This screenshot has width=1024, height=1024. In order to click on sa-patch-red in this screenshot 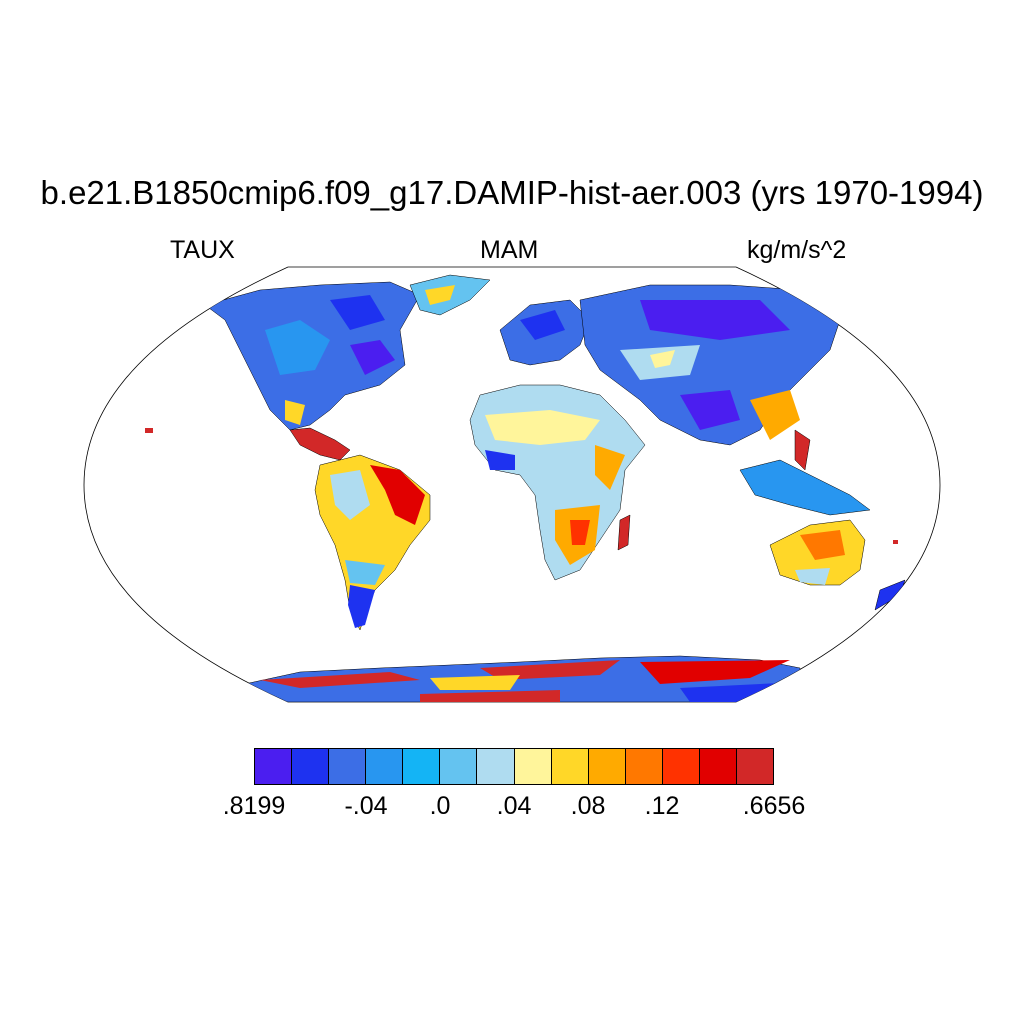, I will do `click(397, 495)`.